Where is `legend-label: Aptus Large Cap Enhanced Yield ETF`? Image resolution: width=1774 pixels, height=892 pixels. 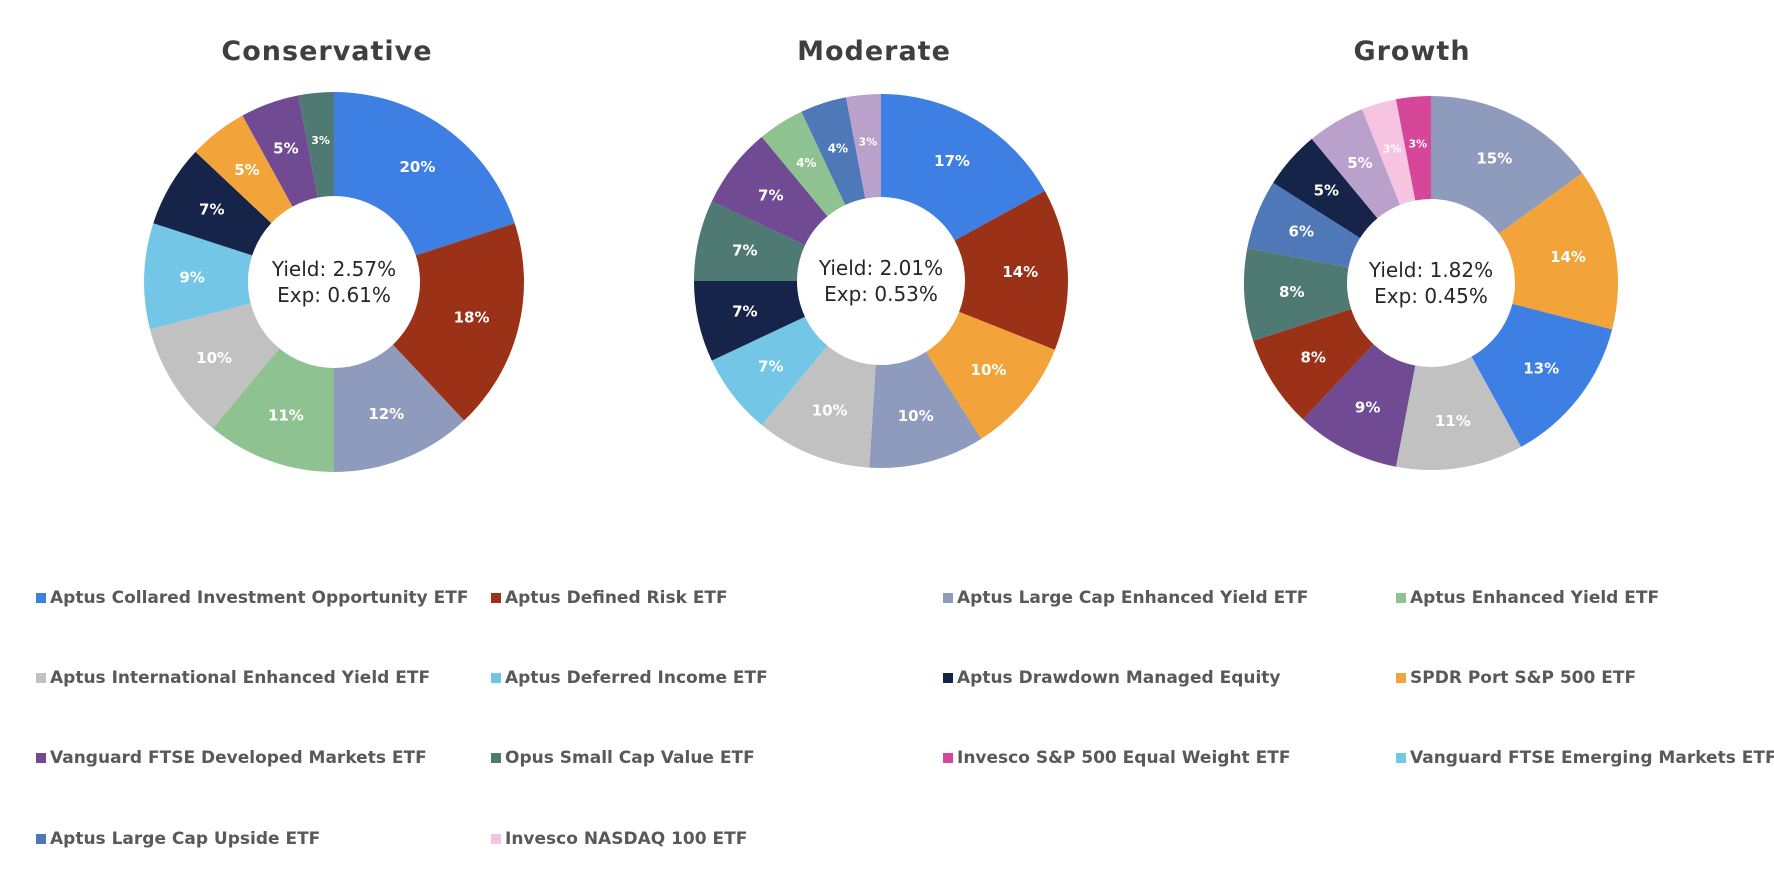 legend-label: Aptus Large Cap Enhanced Yield ETF is located at coordinates (1133, 598).